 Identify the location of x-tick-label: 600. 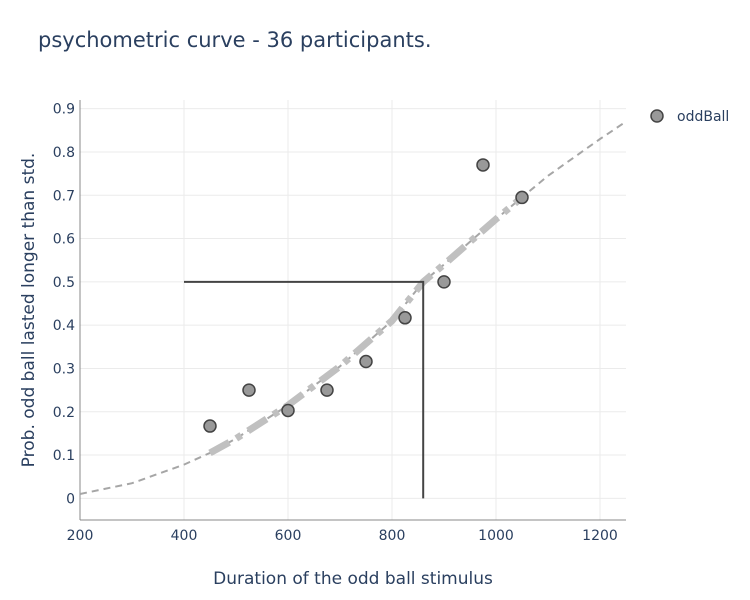
(288, 536).